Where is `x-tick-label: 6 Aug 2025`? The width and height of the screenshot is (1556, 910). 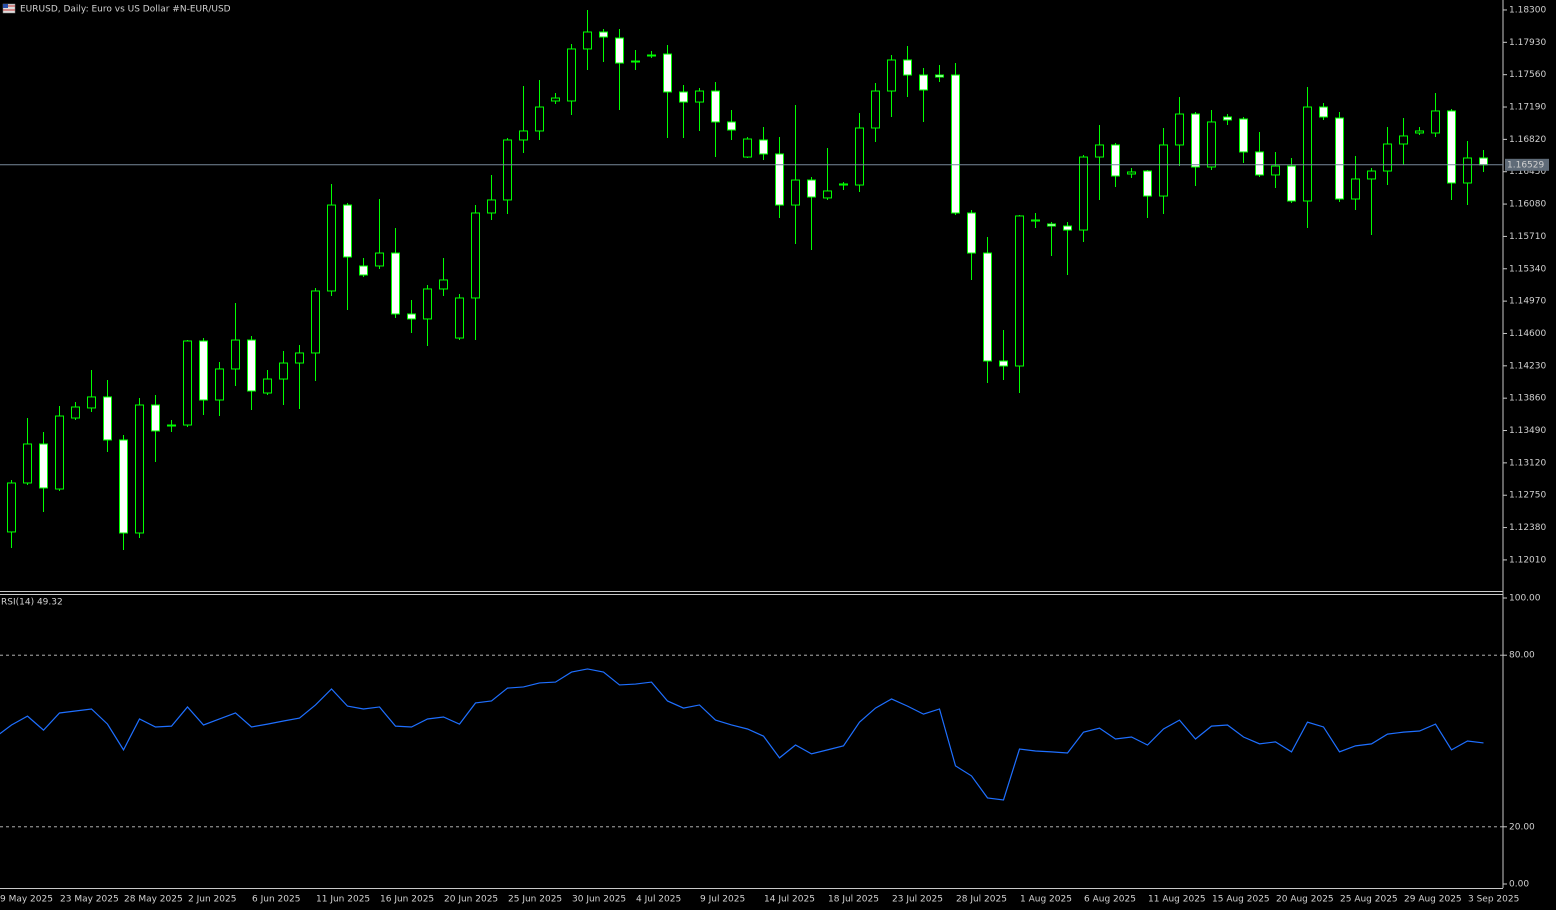 x-tick-label: 6 Aug 2025 is located at coordinates (1110, 900).